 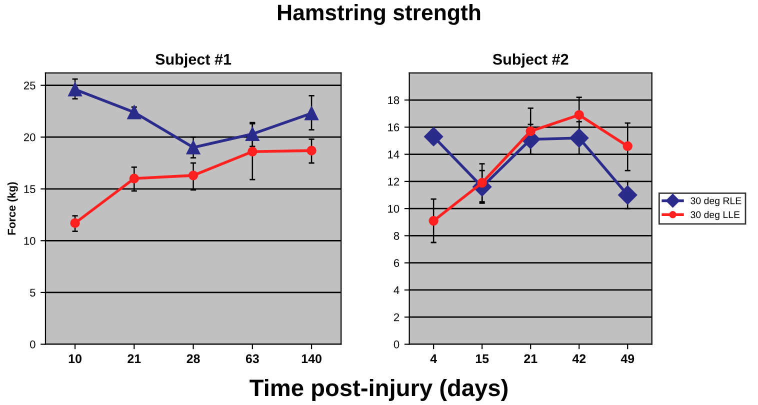 What do you see at coordinates (193, 359) in the screenshot?
I see `x-tick-label: 28` at bounding box center [193, 359].